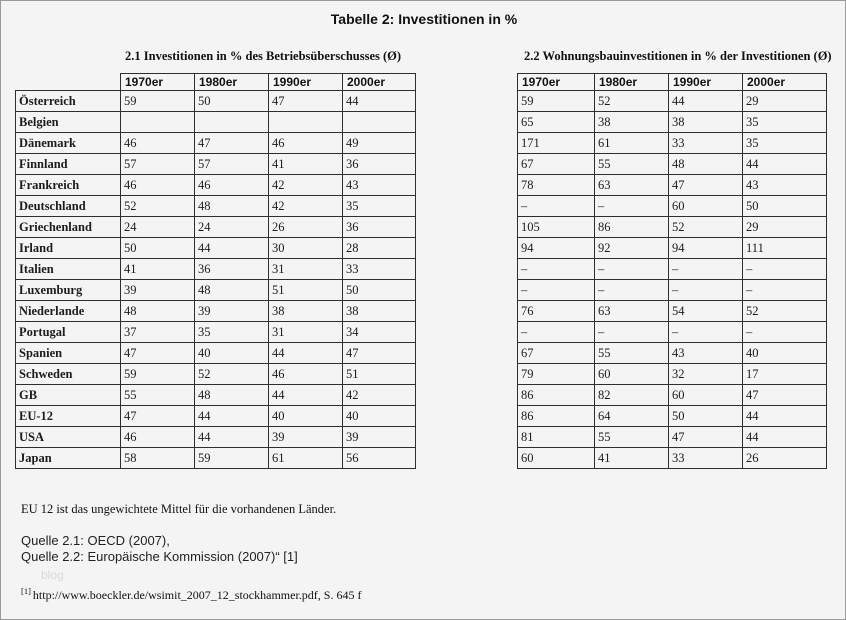 The height and width of the screenshot is (620, 846). What do you see at coordinates (631, 143) in the screenshot?
I see `value-cell: 61` at bounding box center [631, 143].